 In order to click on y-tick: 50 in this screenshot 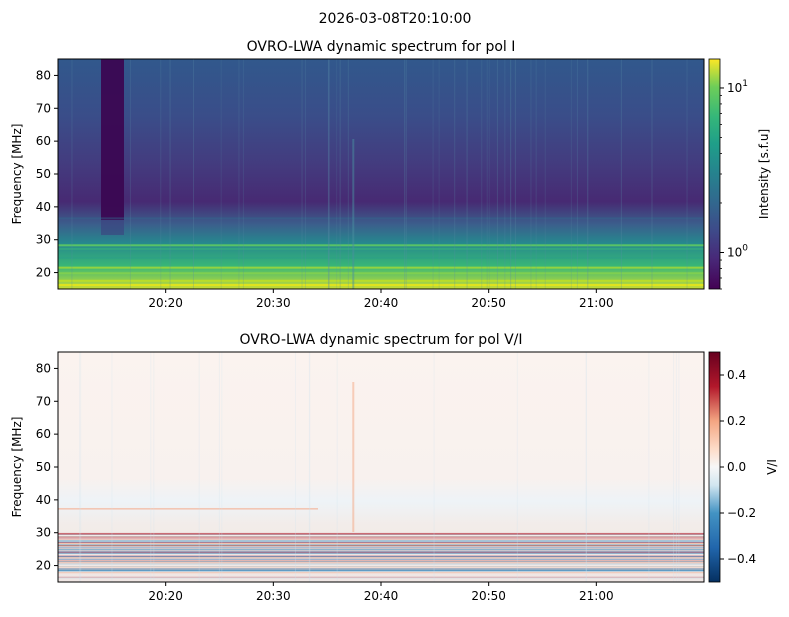, I will do `click(47, 467)`.